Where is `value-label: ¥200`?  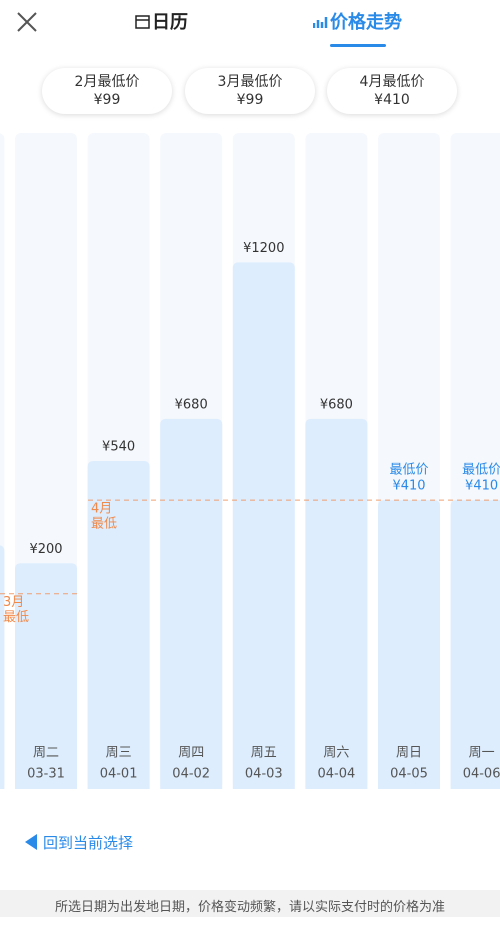 value-label: ¥200 is located at coordinates (45, 549).